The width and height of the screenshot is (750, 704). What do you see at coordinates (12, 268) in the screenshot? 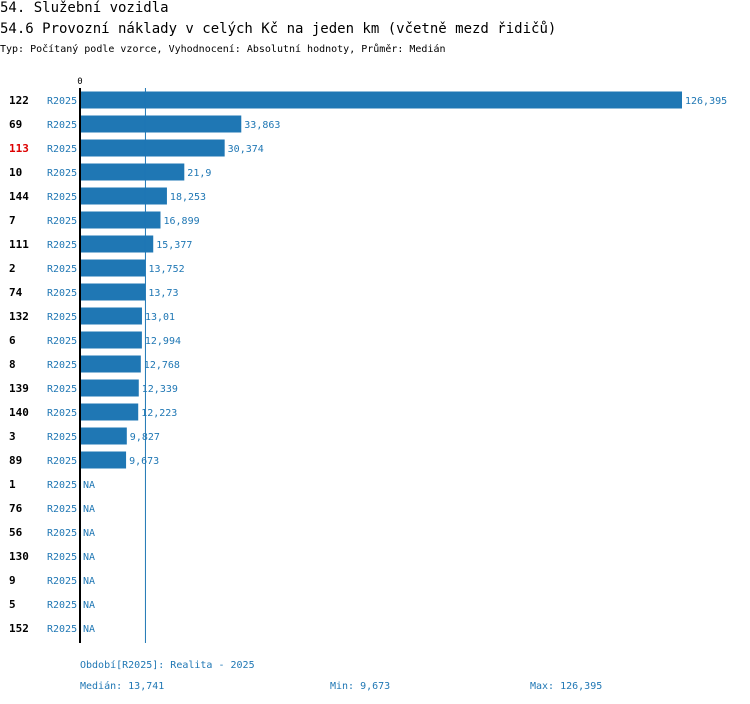
I see `category-label: 2` at bounding box center [12, 268].